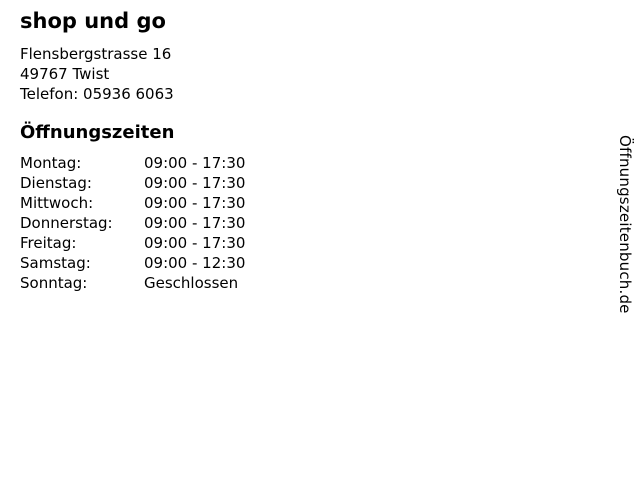 This screenshot has width=640, height=480. What do you see at coordinates (97, 132) in the screenshot?
I see `hours-heading: Öffnungszeiten` at bounding box center [97, 132].